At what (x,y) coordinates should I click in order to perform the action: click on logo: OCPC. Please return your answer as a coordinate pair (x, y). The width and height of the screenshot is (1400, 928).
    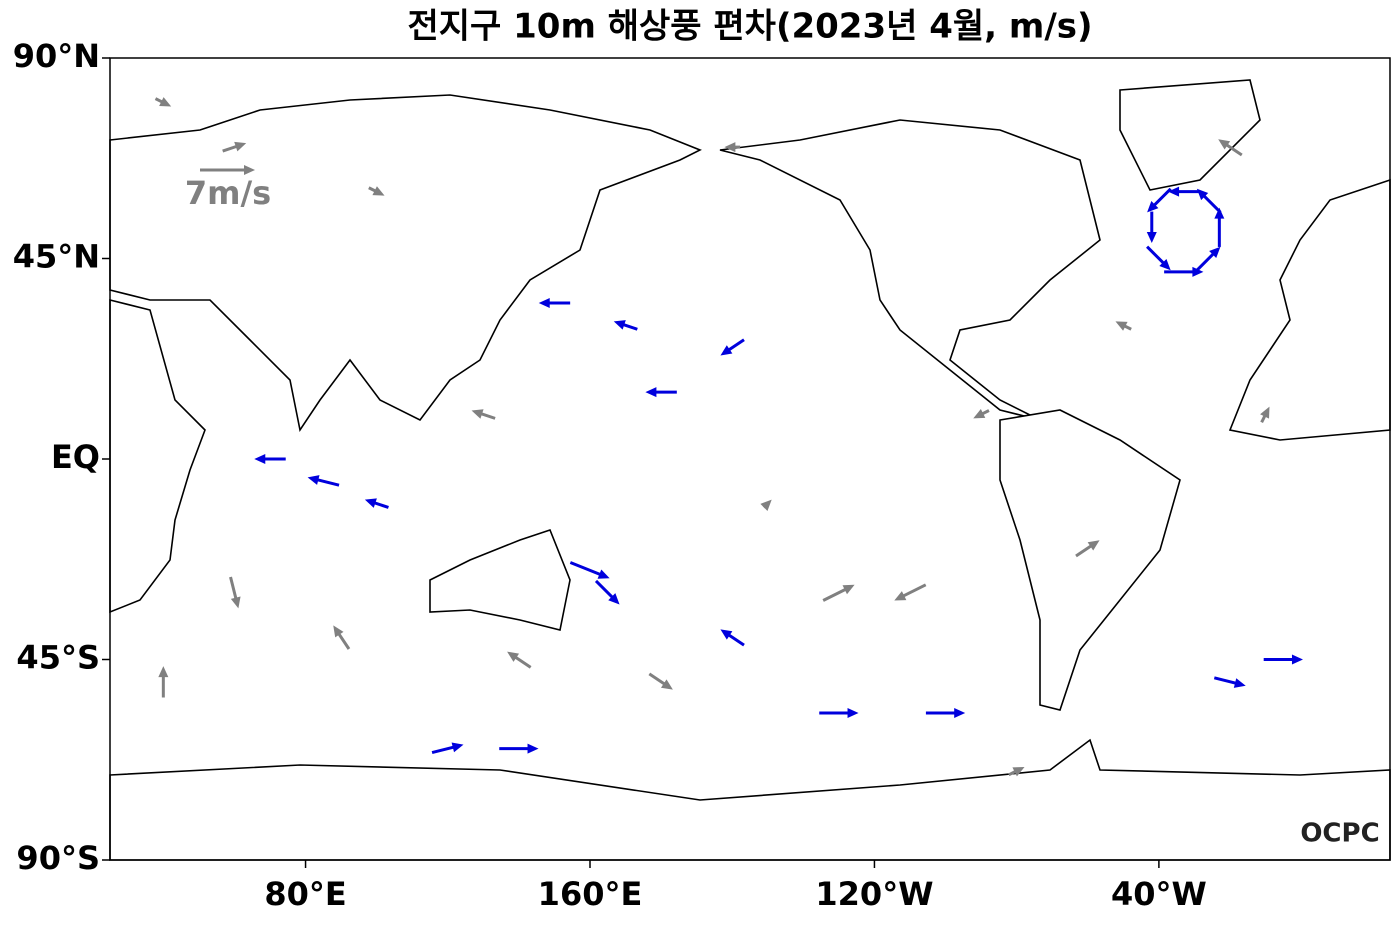
    Looking at the image, I should click on (1339, 834).